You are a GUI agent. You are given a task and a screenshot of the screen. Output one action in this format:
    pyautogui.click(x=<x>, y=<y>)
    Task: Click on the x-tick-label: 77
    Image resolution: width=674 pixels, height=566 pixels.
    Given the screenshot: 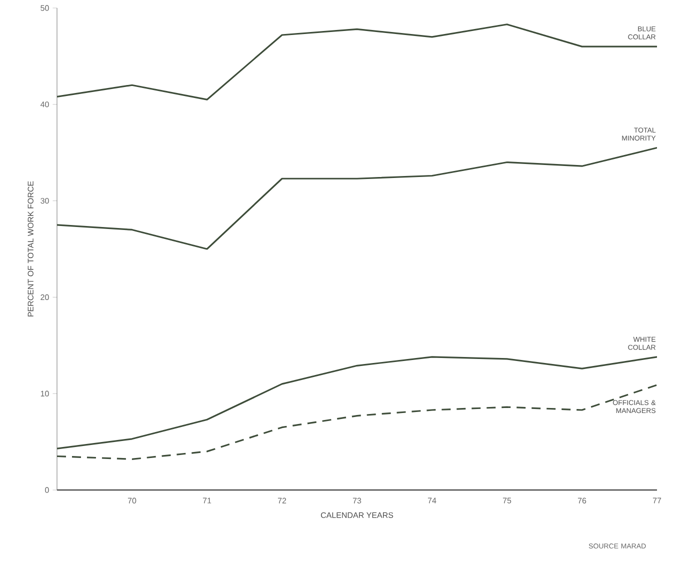 What is the action you would take?
    pyautogui.click(x=657, y=501)
    